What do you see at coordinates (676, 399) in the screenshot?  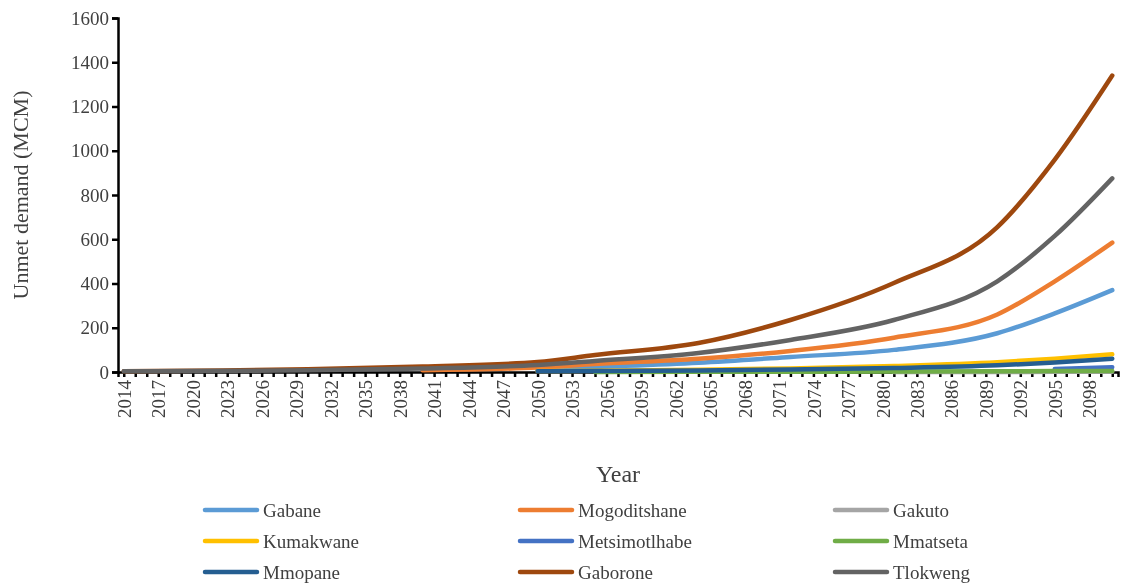 I see `x-tick-label: 2062` at bounding box center [676, 399].